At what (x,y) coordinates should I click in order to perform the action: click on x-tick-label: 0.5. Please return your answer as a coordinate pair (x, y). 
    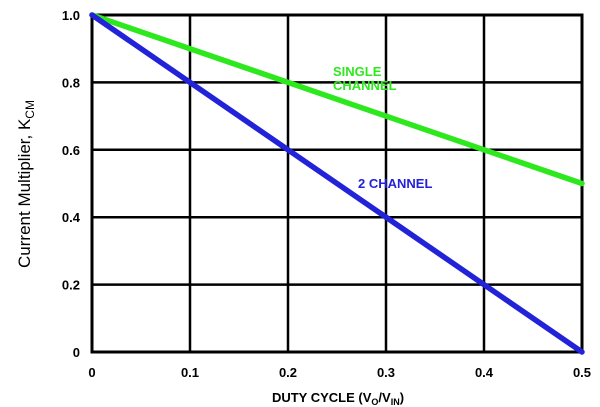
    Looking at the image, I should click on (582, 372).